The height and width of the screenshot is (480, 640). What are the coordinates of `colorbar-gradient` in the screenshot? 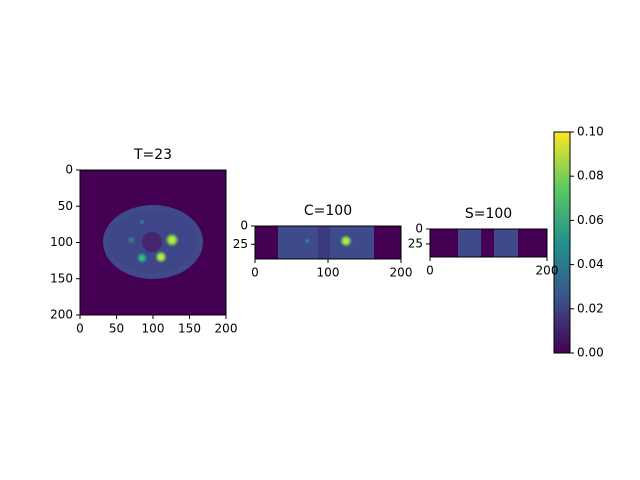 It's located at (562, 242).